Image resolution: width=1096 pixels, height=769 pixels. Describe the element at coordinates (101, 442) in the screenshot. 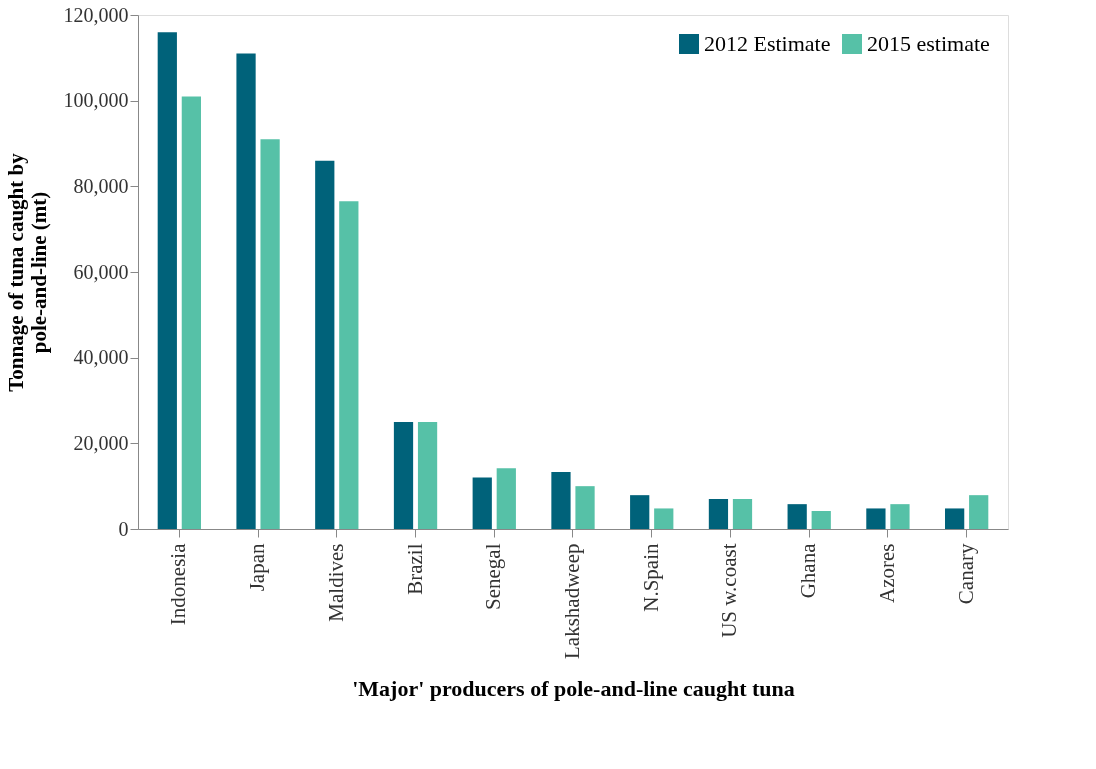

I see `y-tick-label: 20,000` at that location.